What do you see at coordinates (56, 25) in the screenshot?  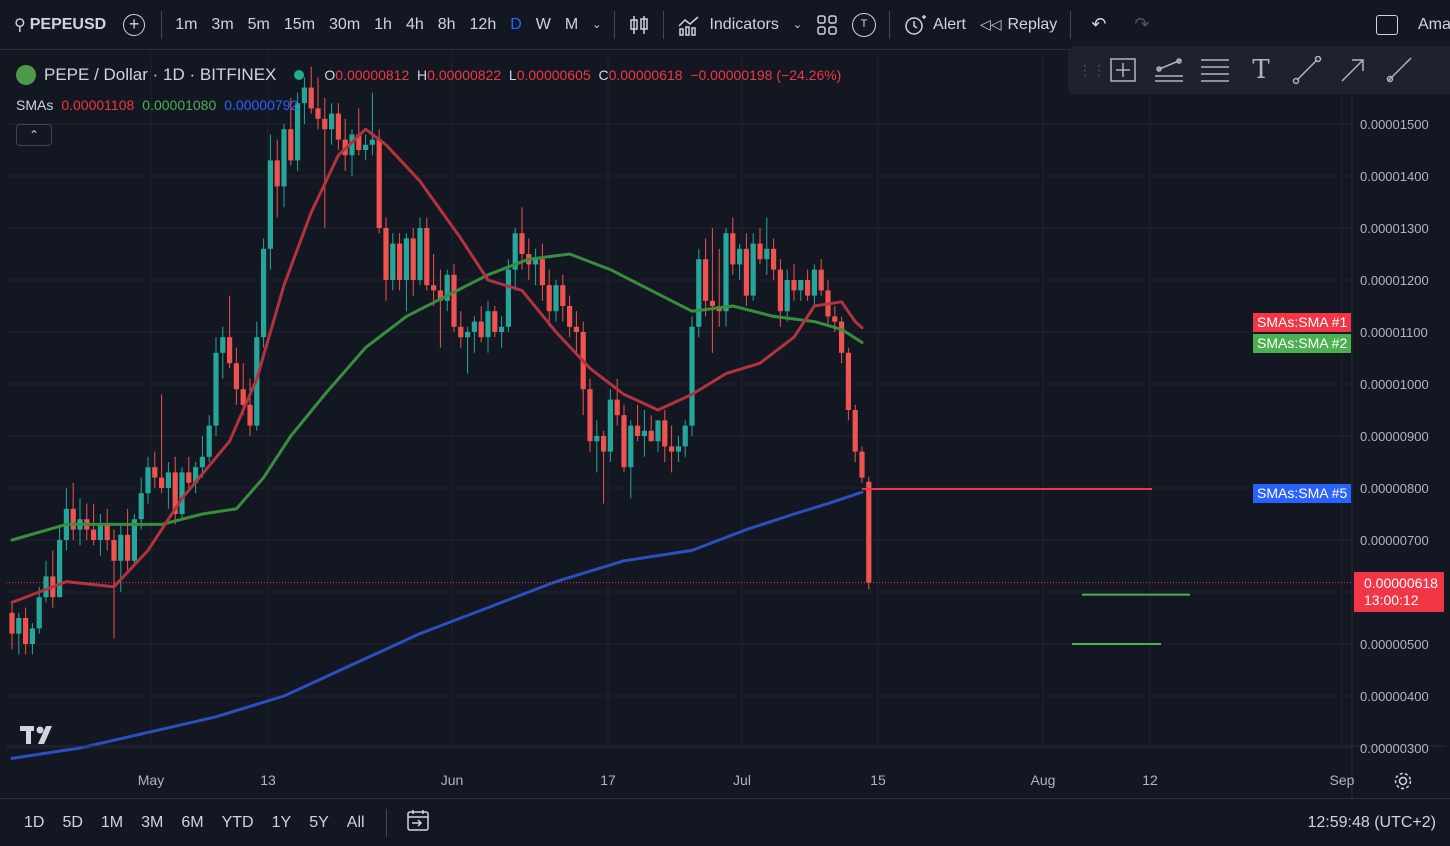 I see `symbol-search-button: ⚲ PEPEUSD` at bounding box center [56, 25].